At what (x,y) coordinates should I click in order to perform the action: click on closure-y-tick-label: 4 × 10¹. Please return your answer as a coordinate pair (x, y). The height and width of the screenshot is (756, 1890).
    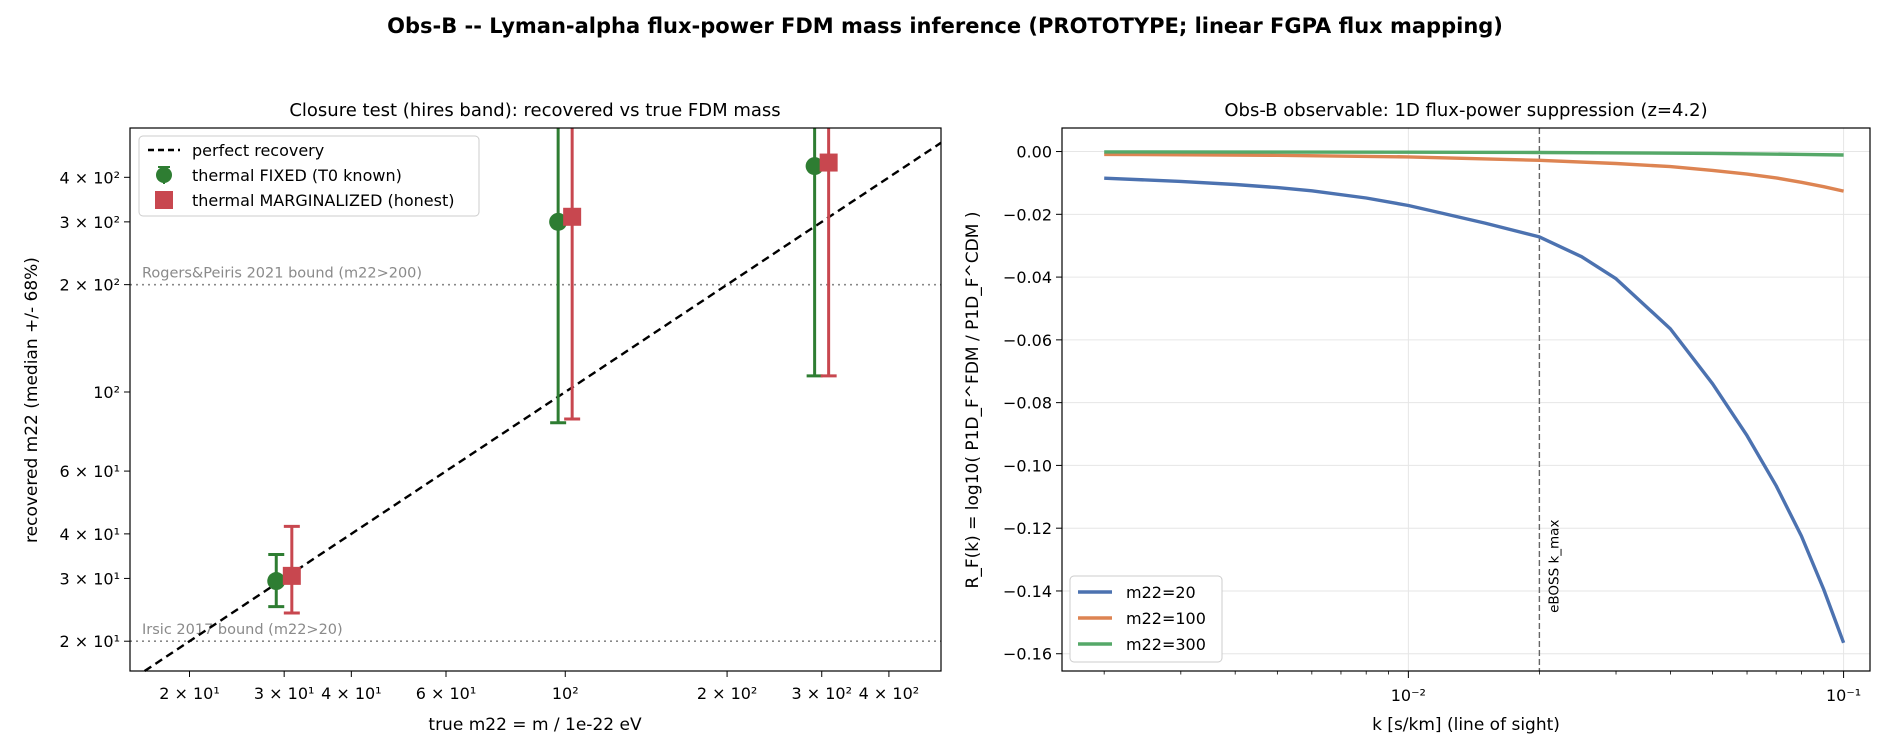
    Looking at the image, I should click on (89, 534).